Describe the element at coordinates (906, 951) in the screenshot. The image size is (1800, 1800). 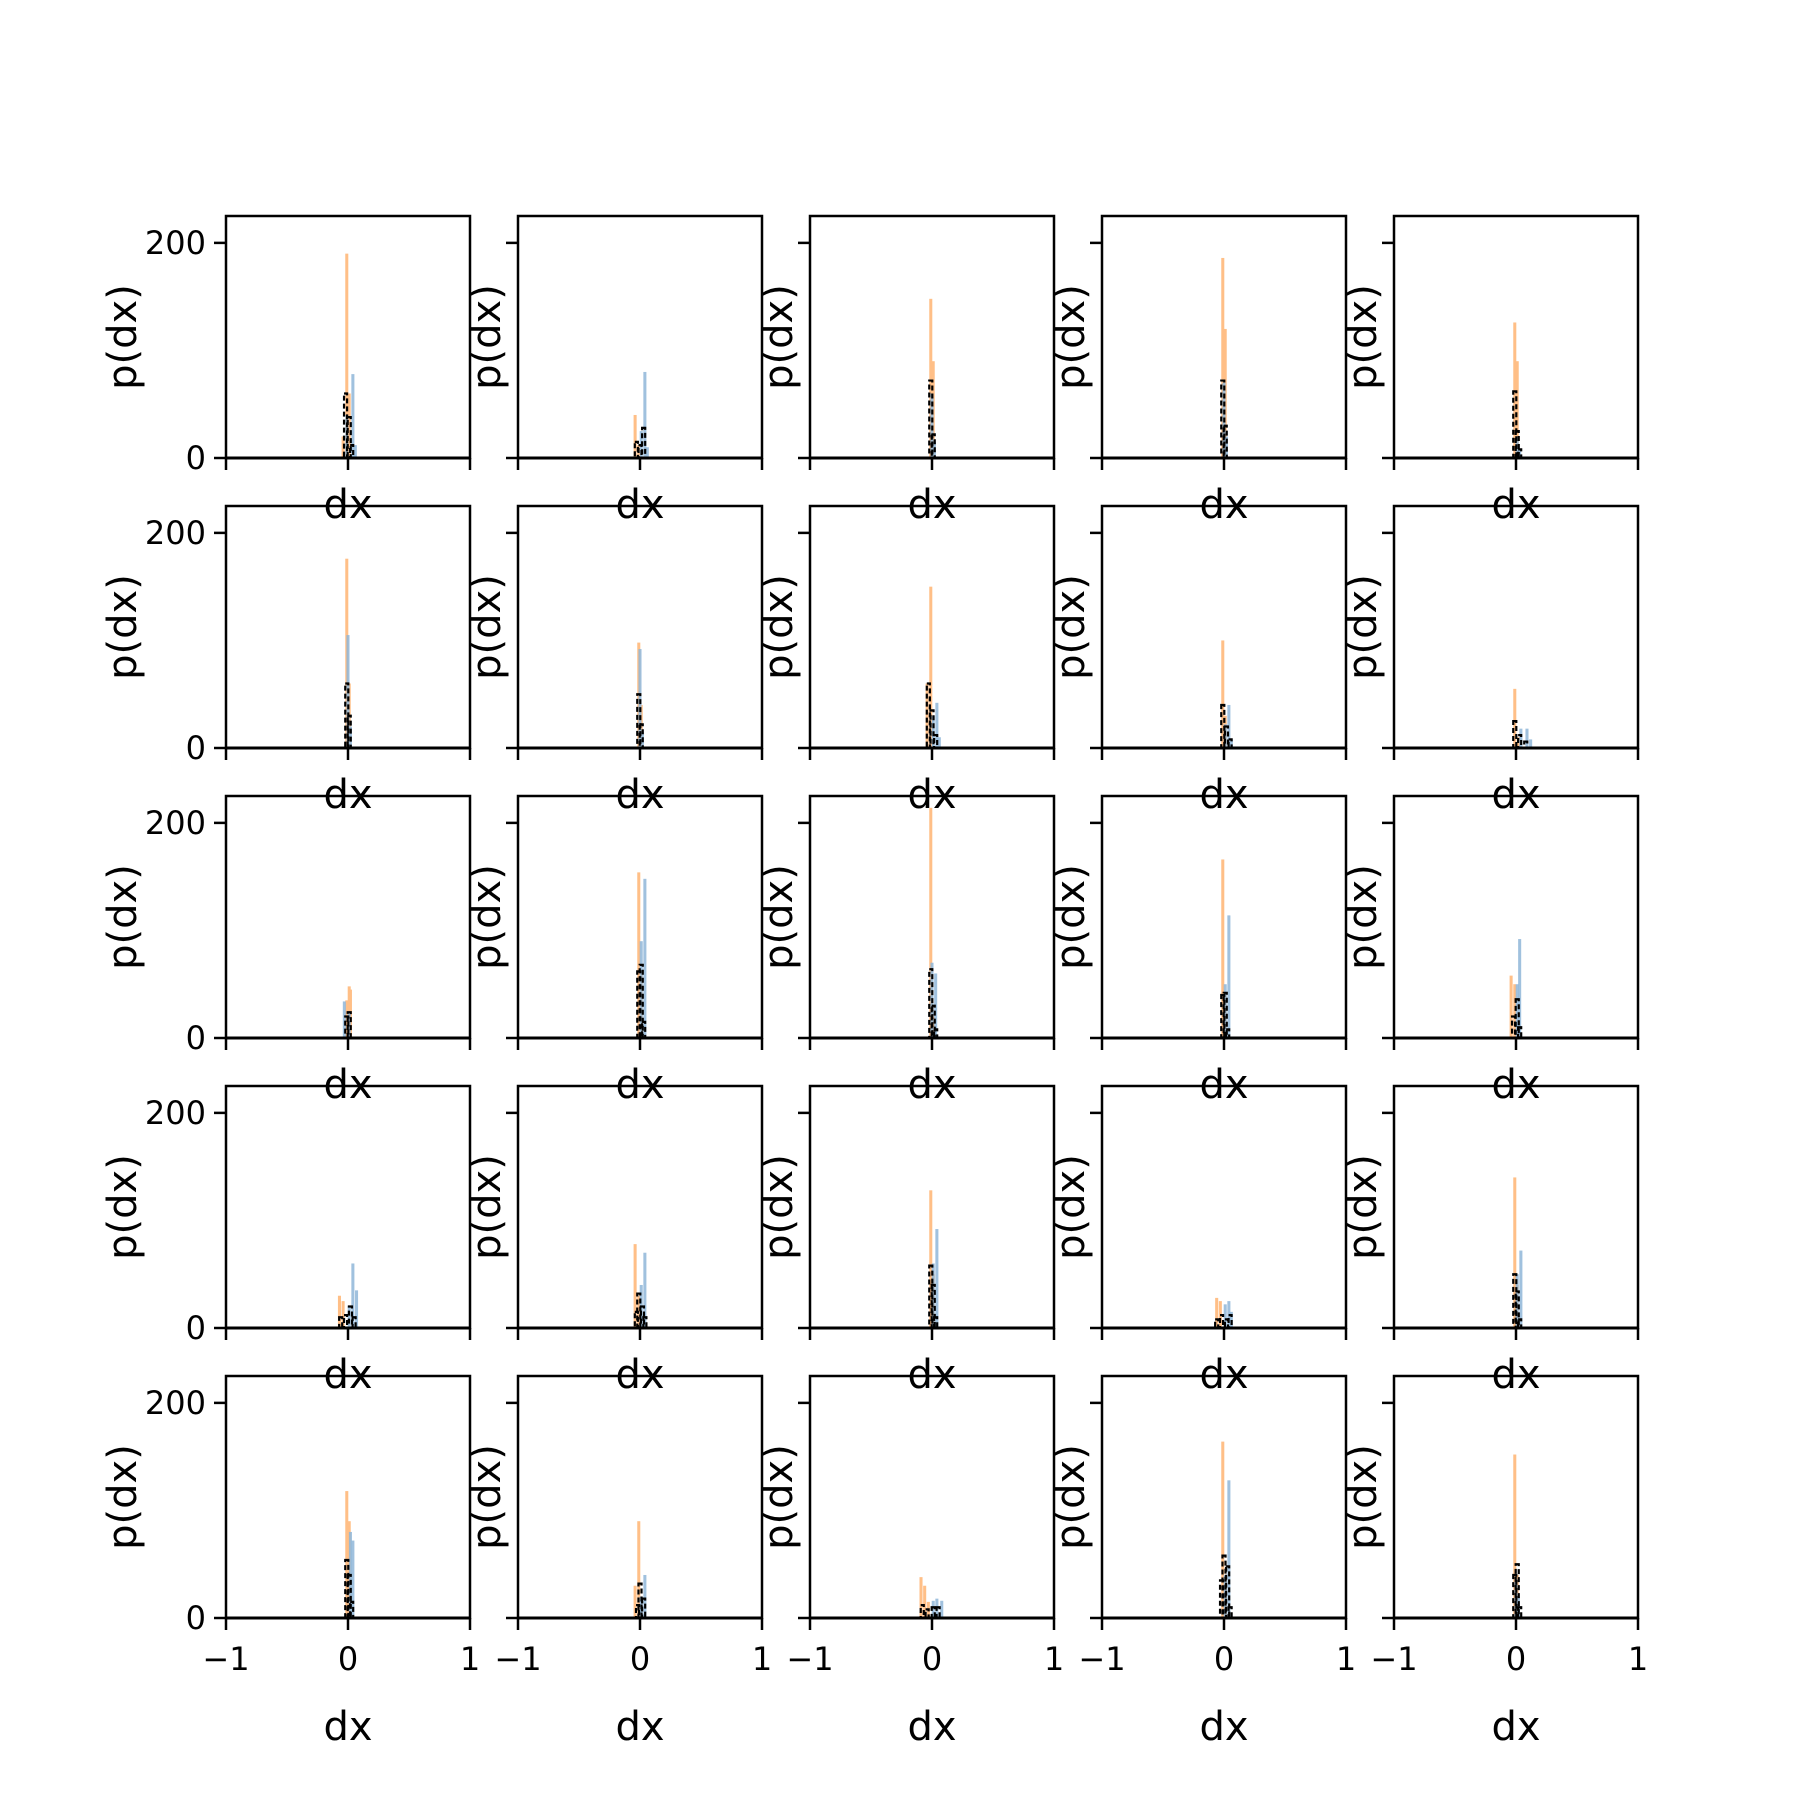
I see `subplot-r3-c3: dxp(dx)` at that location.